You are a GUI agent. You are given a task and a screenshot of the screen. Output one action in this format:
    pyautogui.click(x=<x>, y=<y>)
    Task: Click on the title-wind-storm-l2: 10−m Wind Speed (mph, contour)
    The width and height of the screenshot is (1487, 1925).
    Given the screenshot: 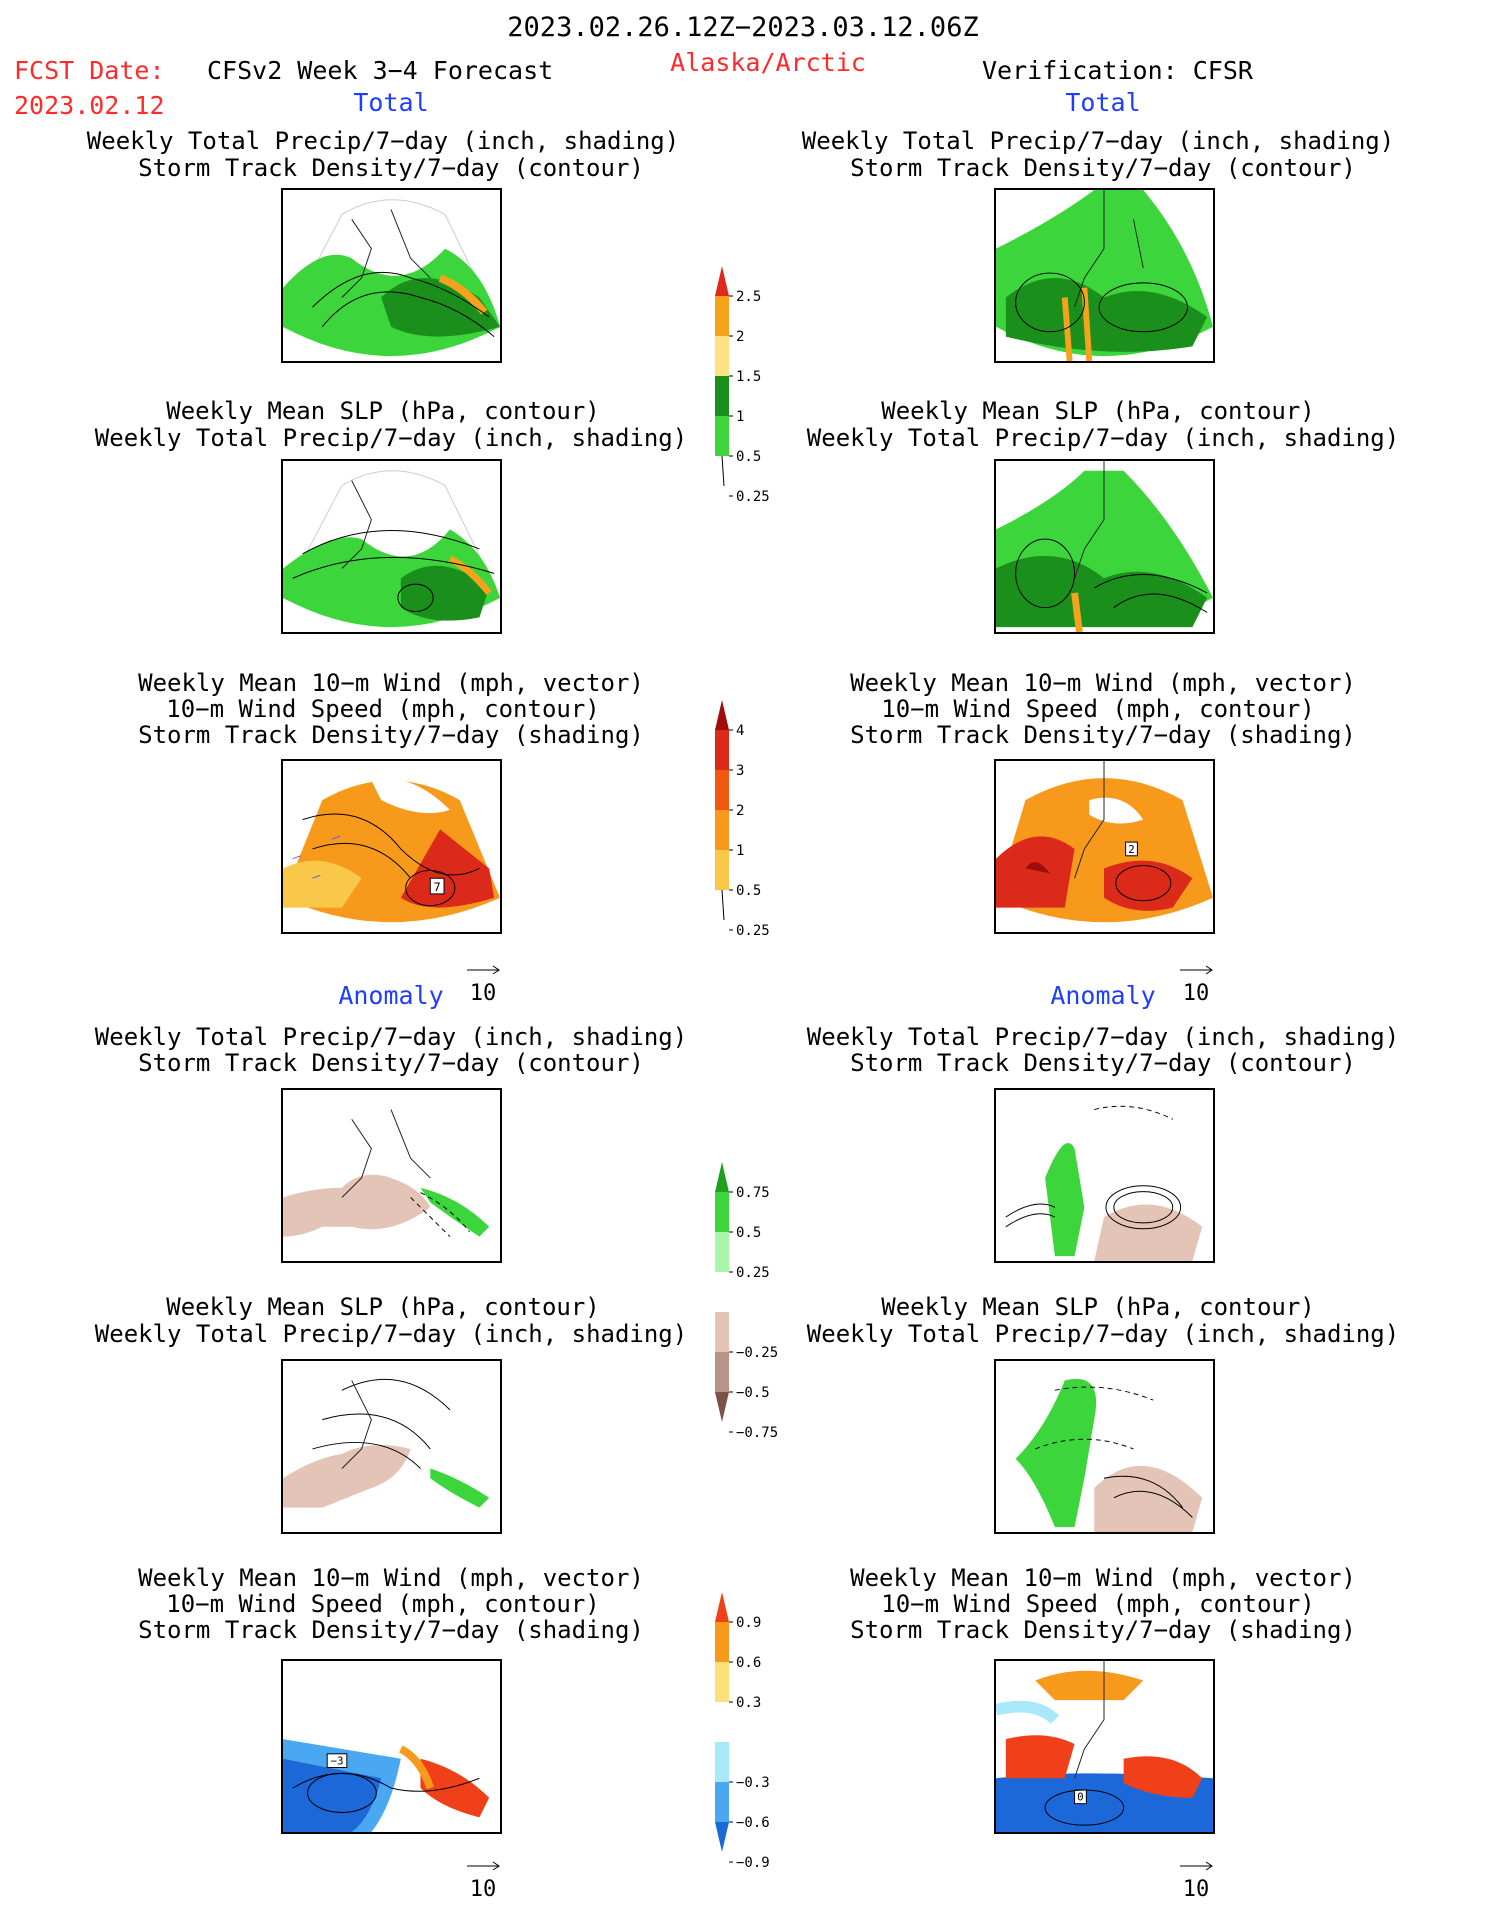 What is the action you would take?
    pyautogui.click(x=383, y=709)
    